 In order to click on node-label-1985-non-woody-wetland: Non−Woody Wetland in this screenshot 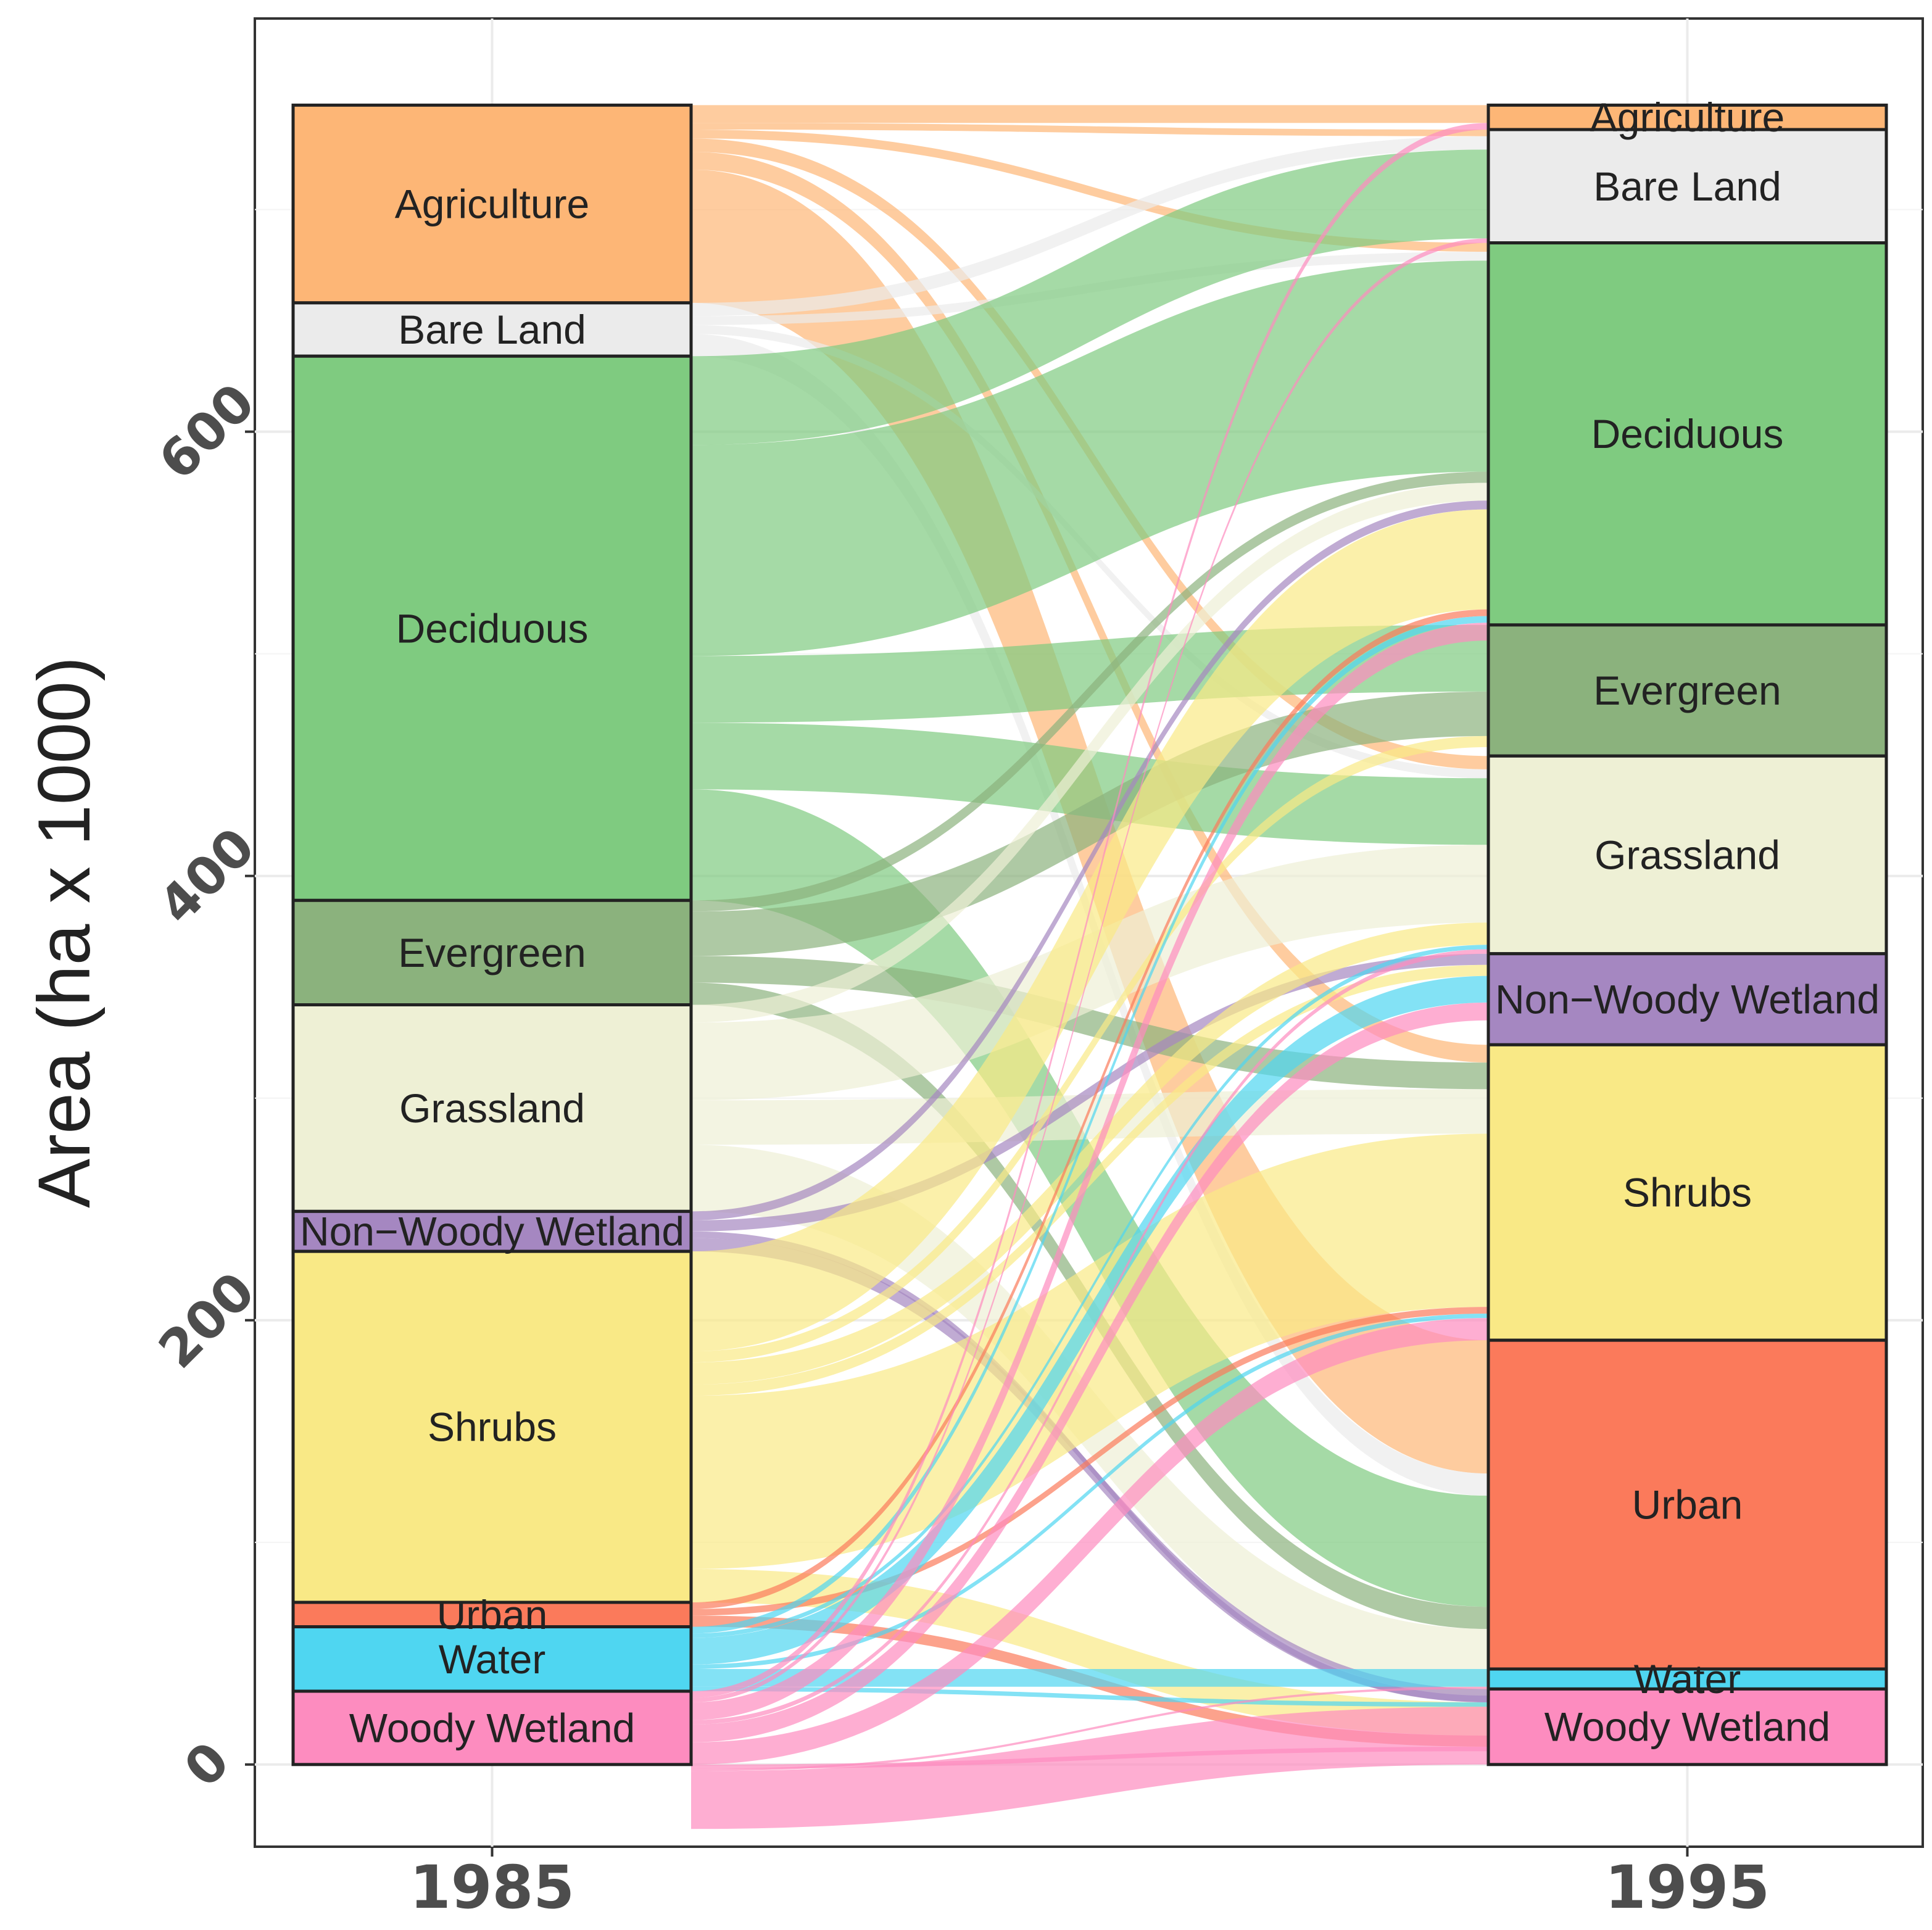, I will do `click(492, 1231)`.